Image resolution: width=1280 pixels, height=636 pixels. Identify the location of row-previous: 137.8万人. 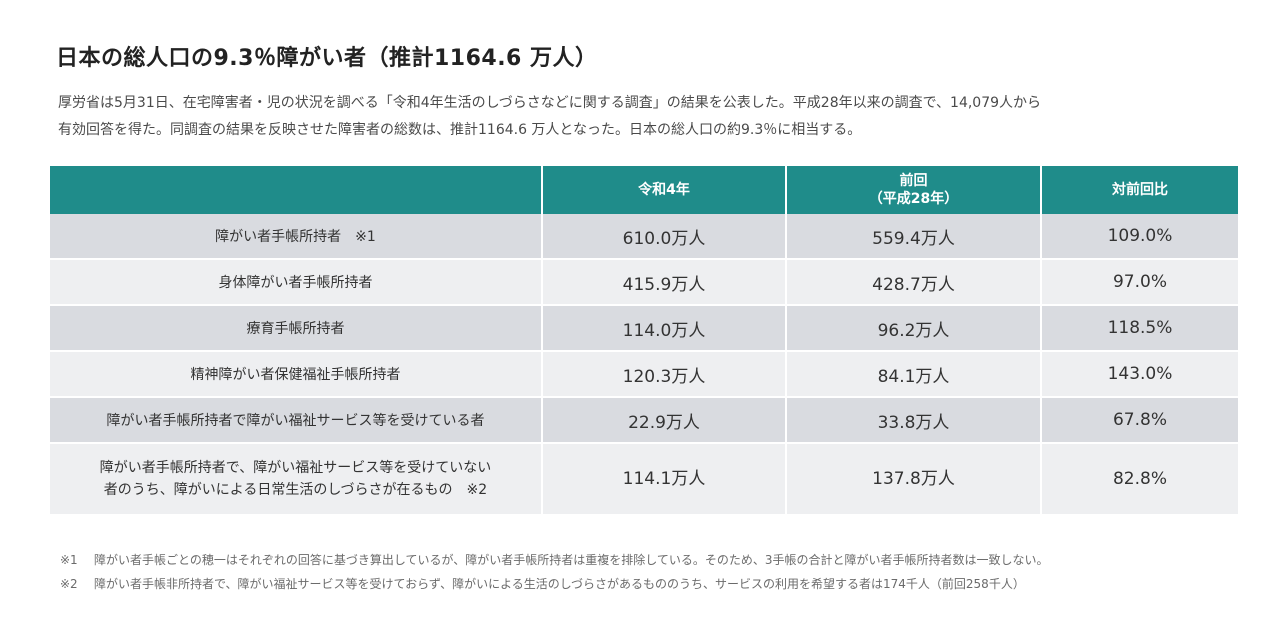
(913, 479).